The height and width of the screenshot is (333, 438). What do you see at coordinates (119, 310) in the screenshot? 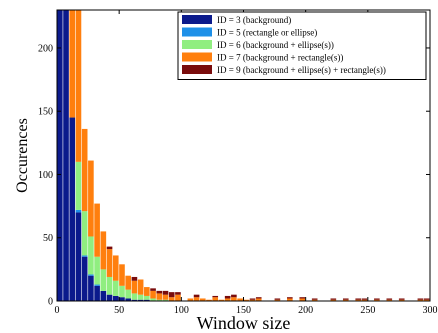
I see `x-tick-label-1: 50` at bounding box center [119, 310].